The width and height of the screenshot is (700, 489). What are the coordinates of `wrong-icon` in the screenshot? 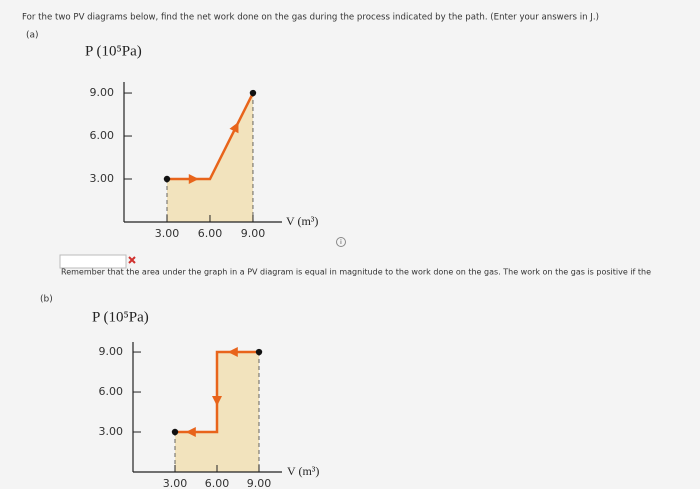 It's located at (132, 260).